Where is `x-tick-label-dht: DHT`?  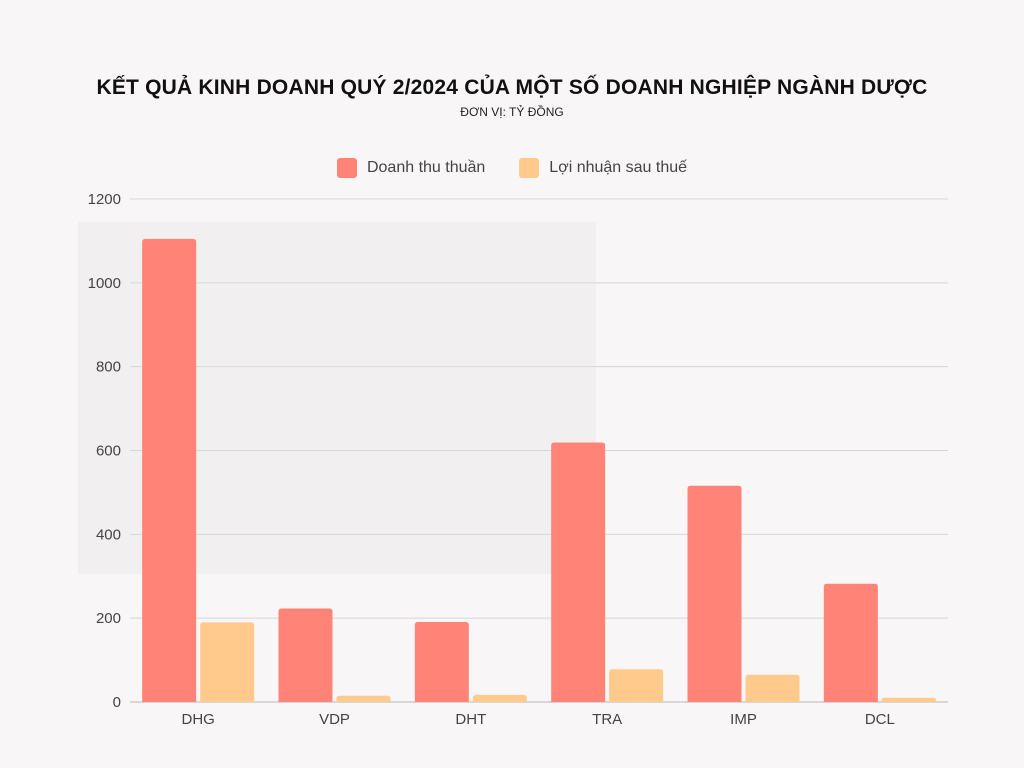
x-tick-label-dht: DHT is located at coordinates (470, 719).